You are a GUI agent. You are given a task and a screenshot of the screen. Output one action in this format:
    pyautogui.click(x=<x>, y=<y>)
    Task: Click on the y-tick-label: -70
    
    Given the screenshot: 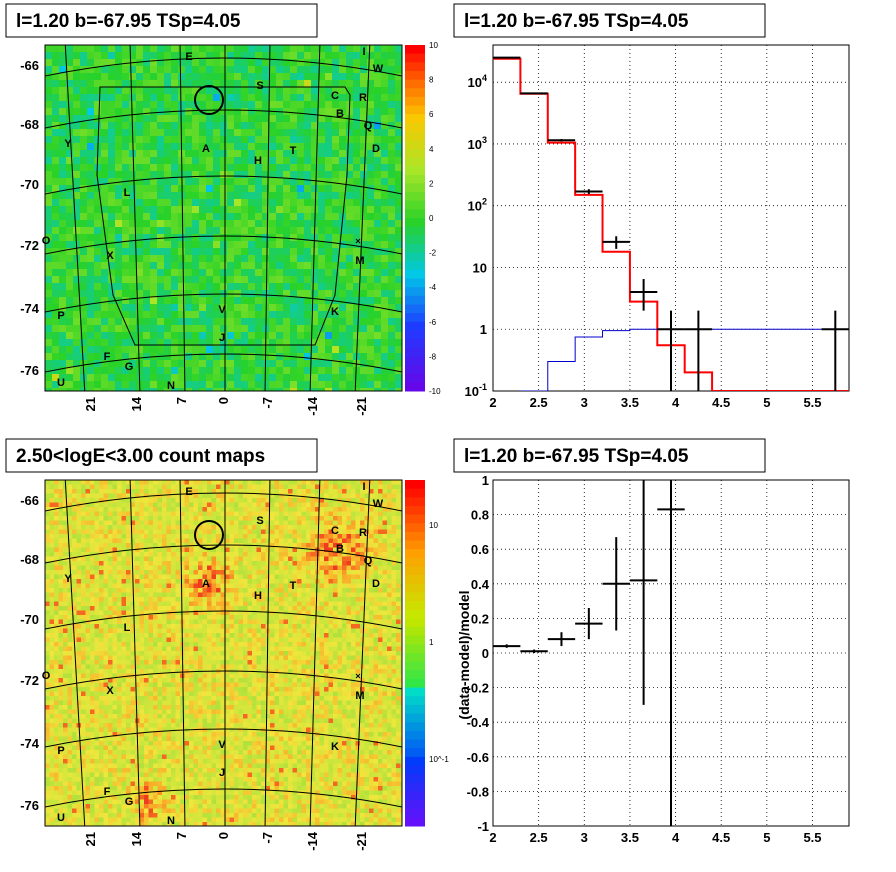 What is the action you would take?
    pyautogui.click(x=29, y=184)
    